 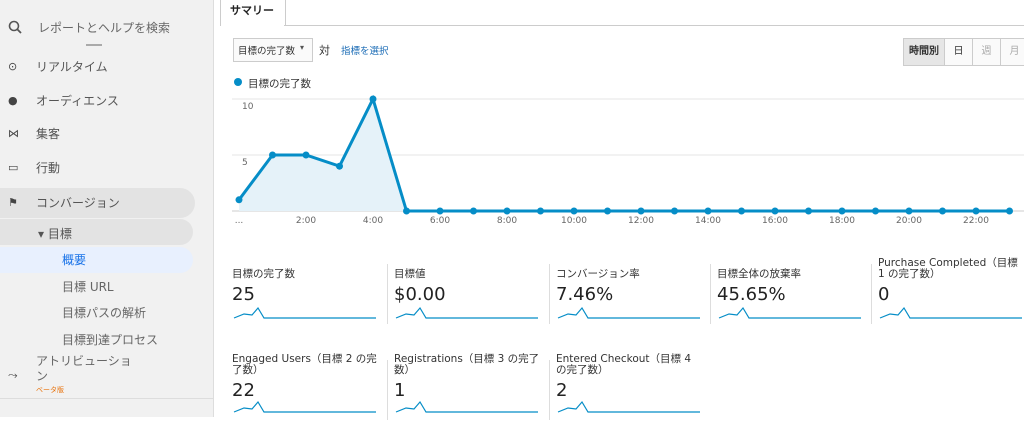 I want to click on x-tick-label: 22:00, so click(x=976, y=221).